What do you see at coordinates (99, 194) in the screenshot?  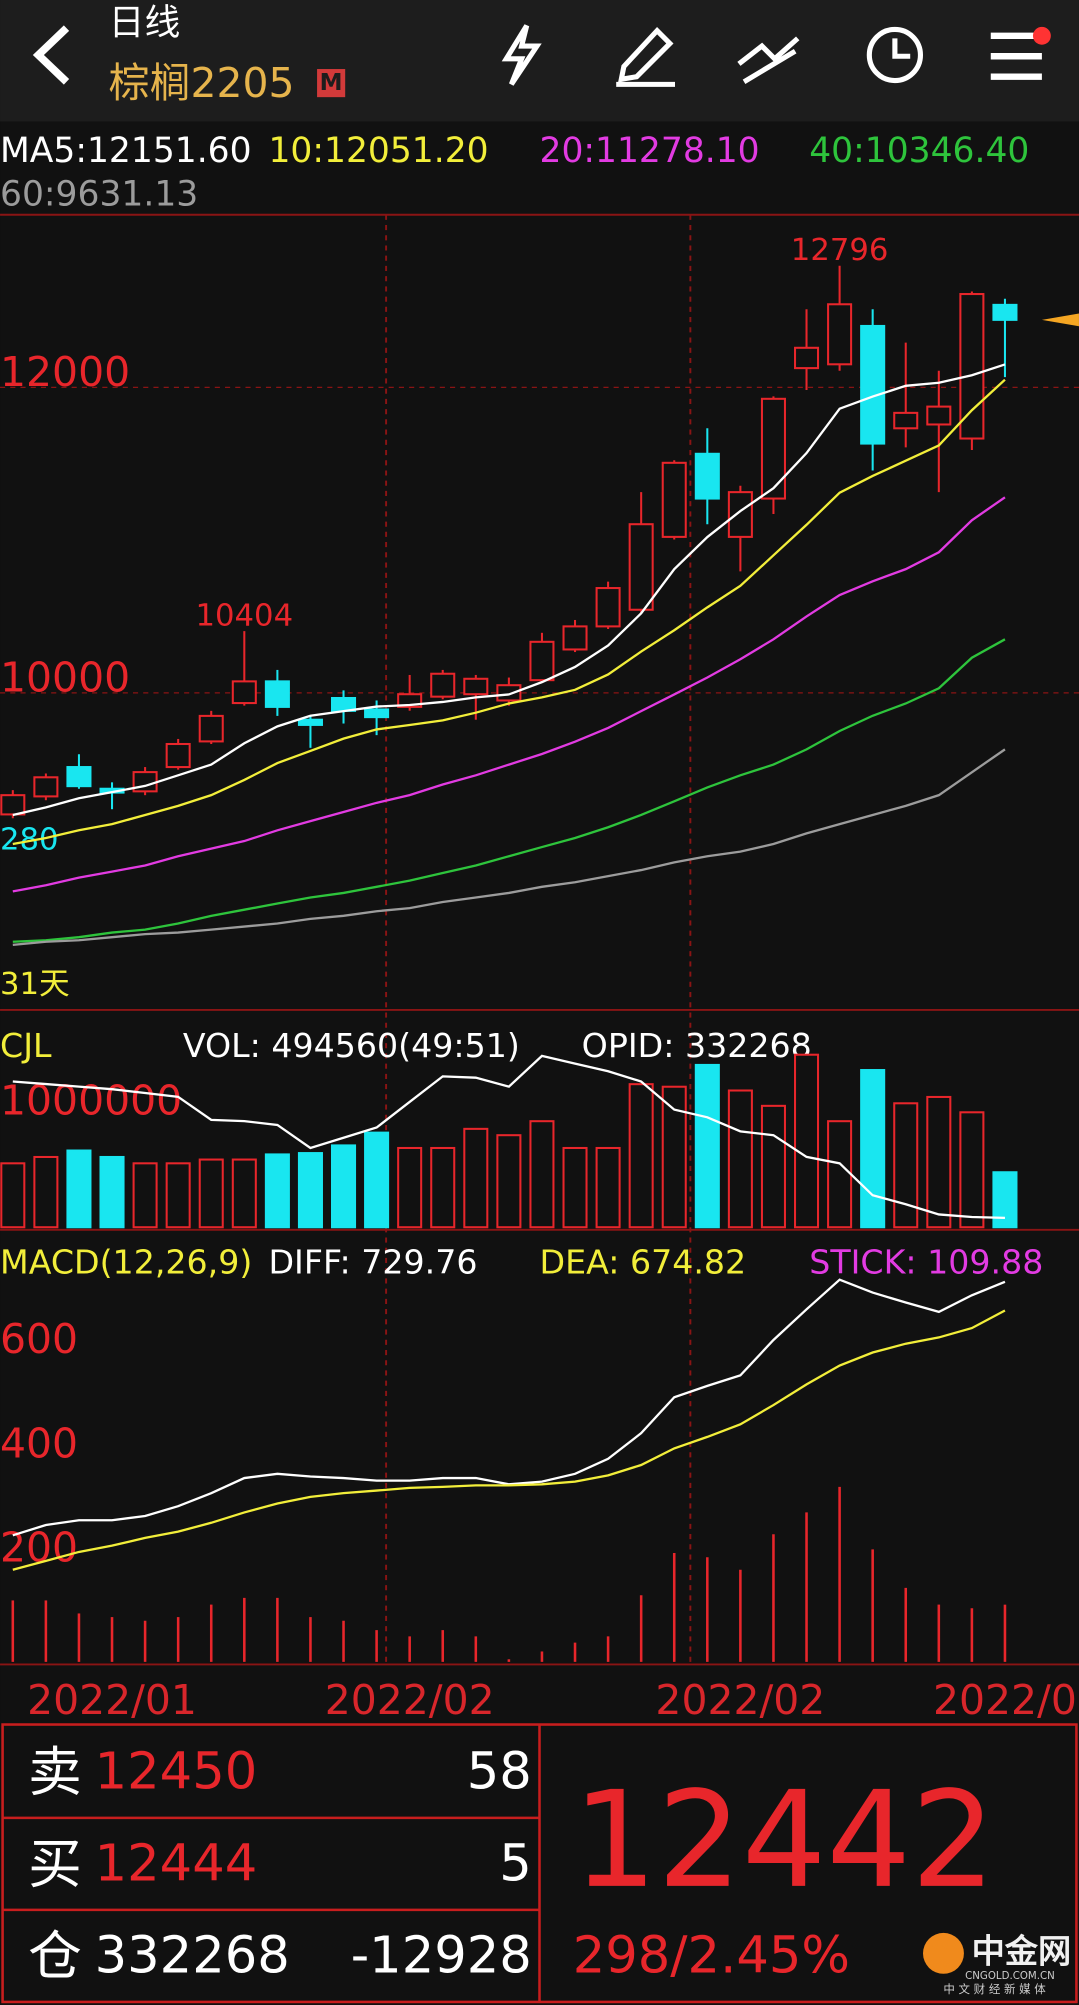 I see `legend-entry: 60:9631.13` at bounding box center [99, 194].